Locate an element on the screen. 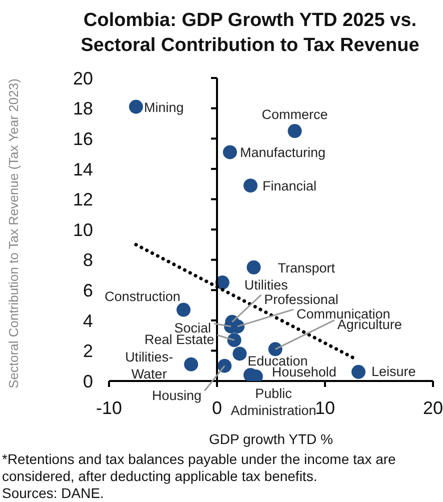 This screenshot has height=502, width=443. y-tick-label: 2 is located at coordinates (87, 351).